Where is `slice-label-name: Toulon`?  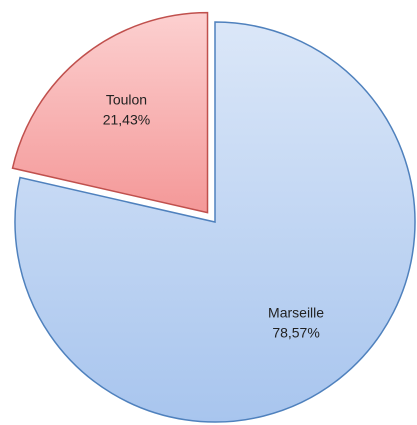 slice-label-name: Toulon is located at coordinates (126, 100).